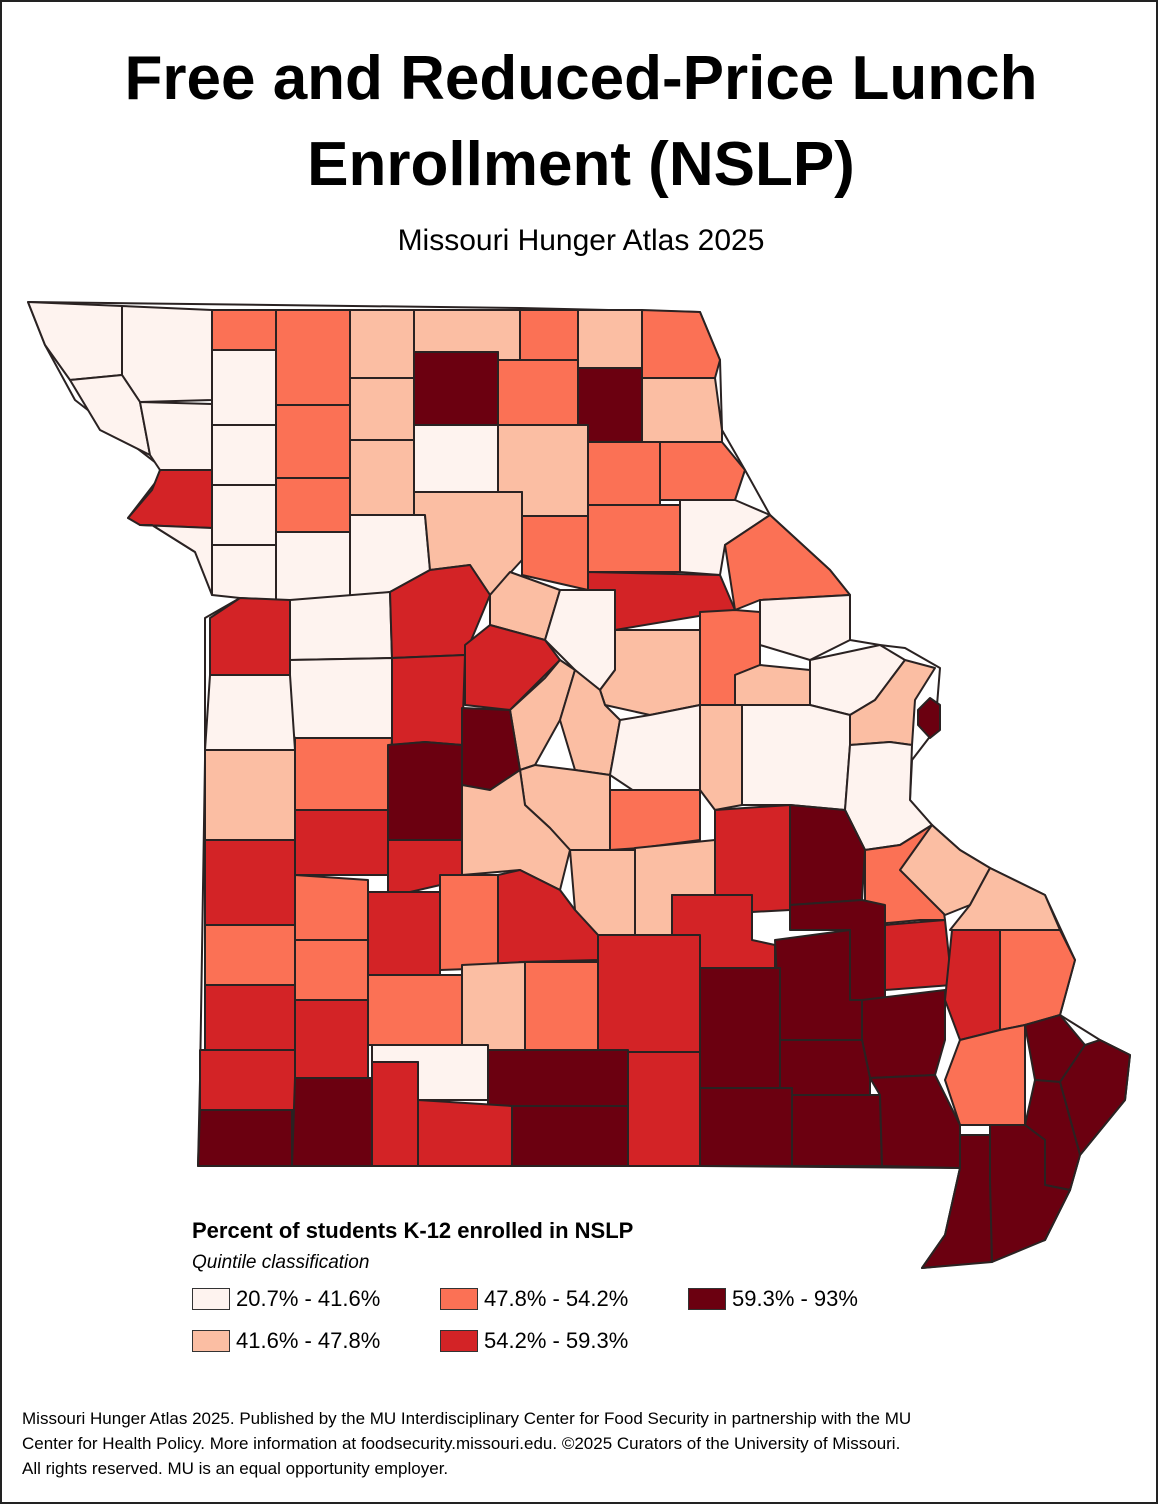  I want to click on county-polk, so click(404, 933).